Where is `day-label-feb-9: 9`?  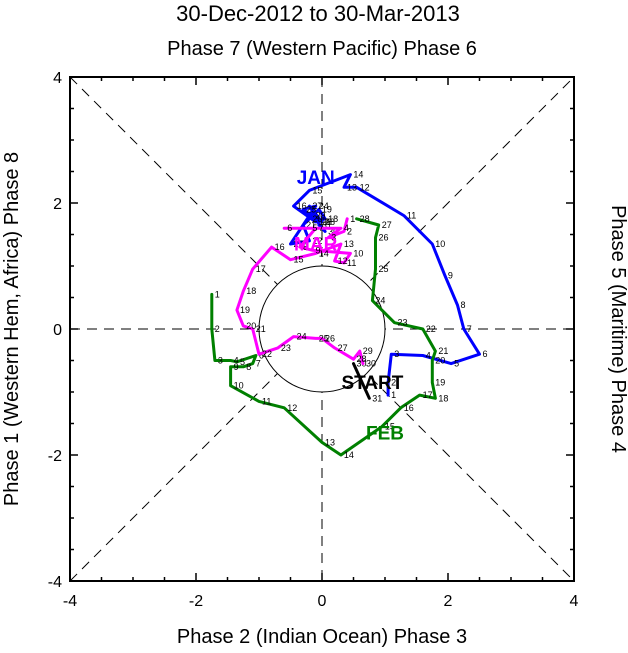
day-label-feb-9: 9 is located at coordinates (236, 367).